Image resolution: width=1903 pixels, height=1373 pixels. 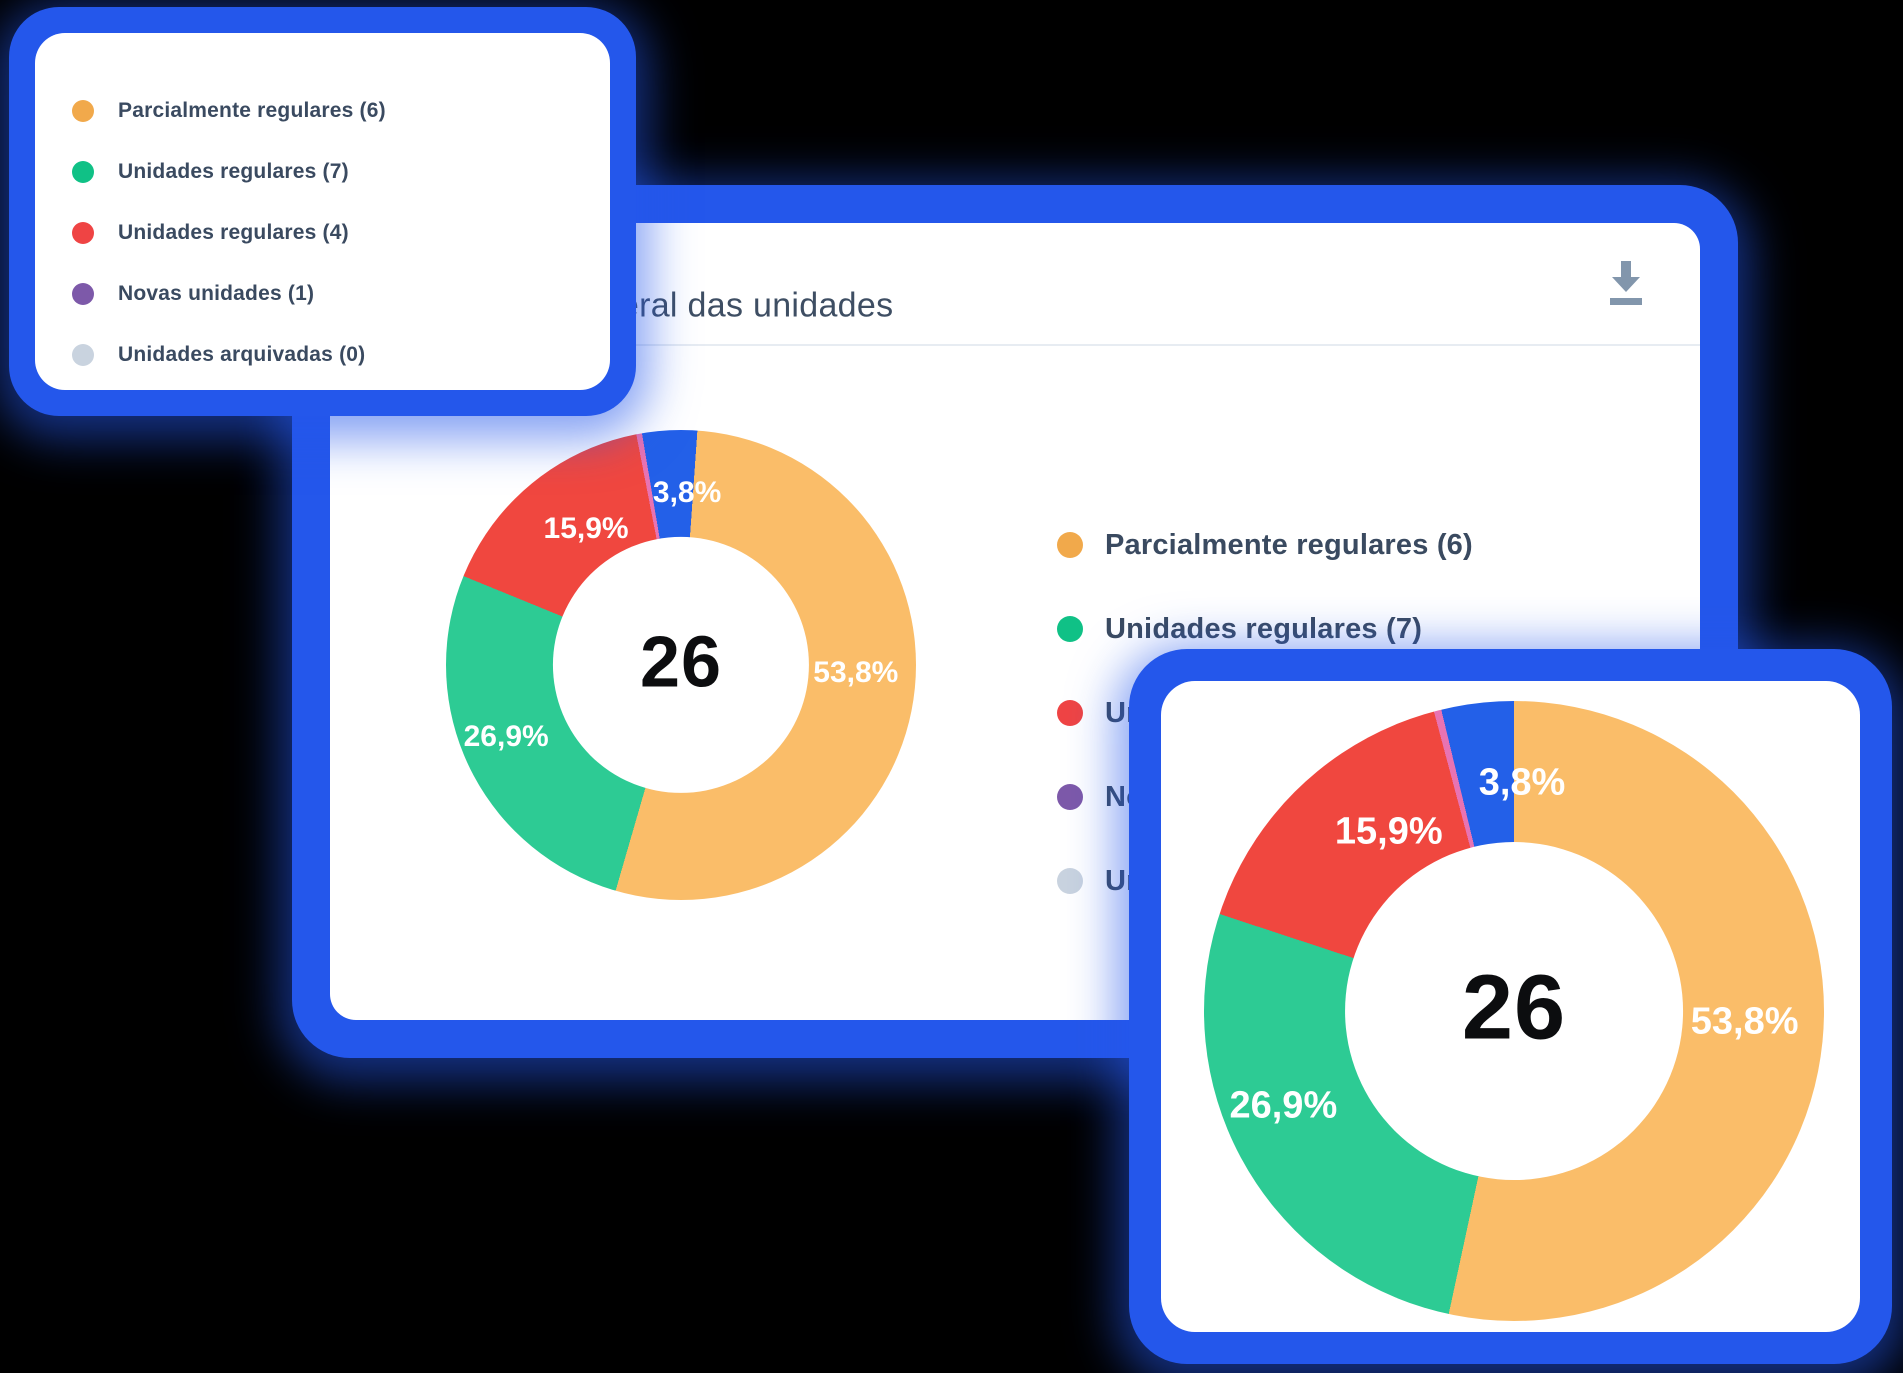 I want to click on legend-item: Unidades regulares (4), so click(x=229, y=232).